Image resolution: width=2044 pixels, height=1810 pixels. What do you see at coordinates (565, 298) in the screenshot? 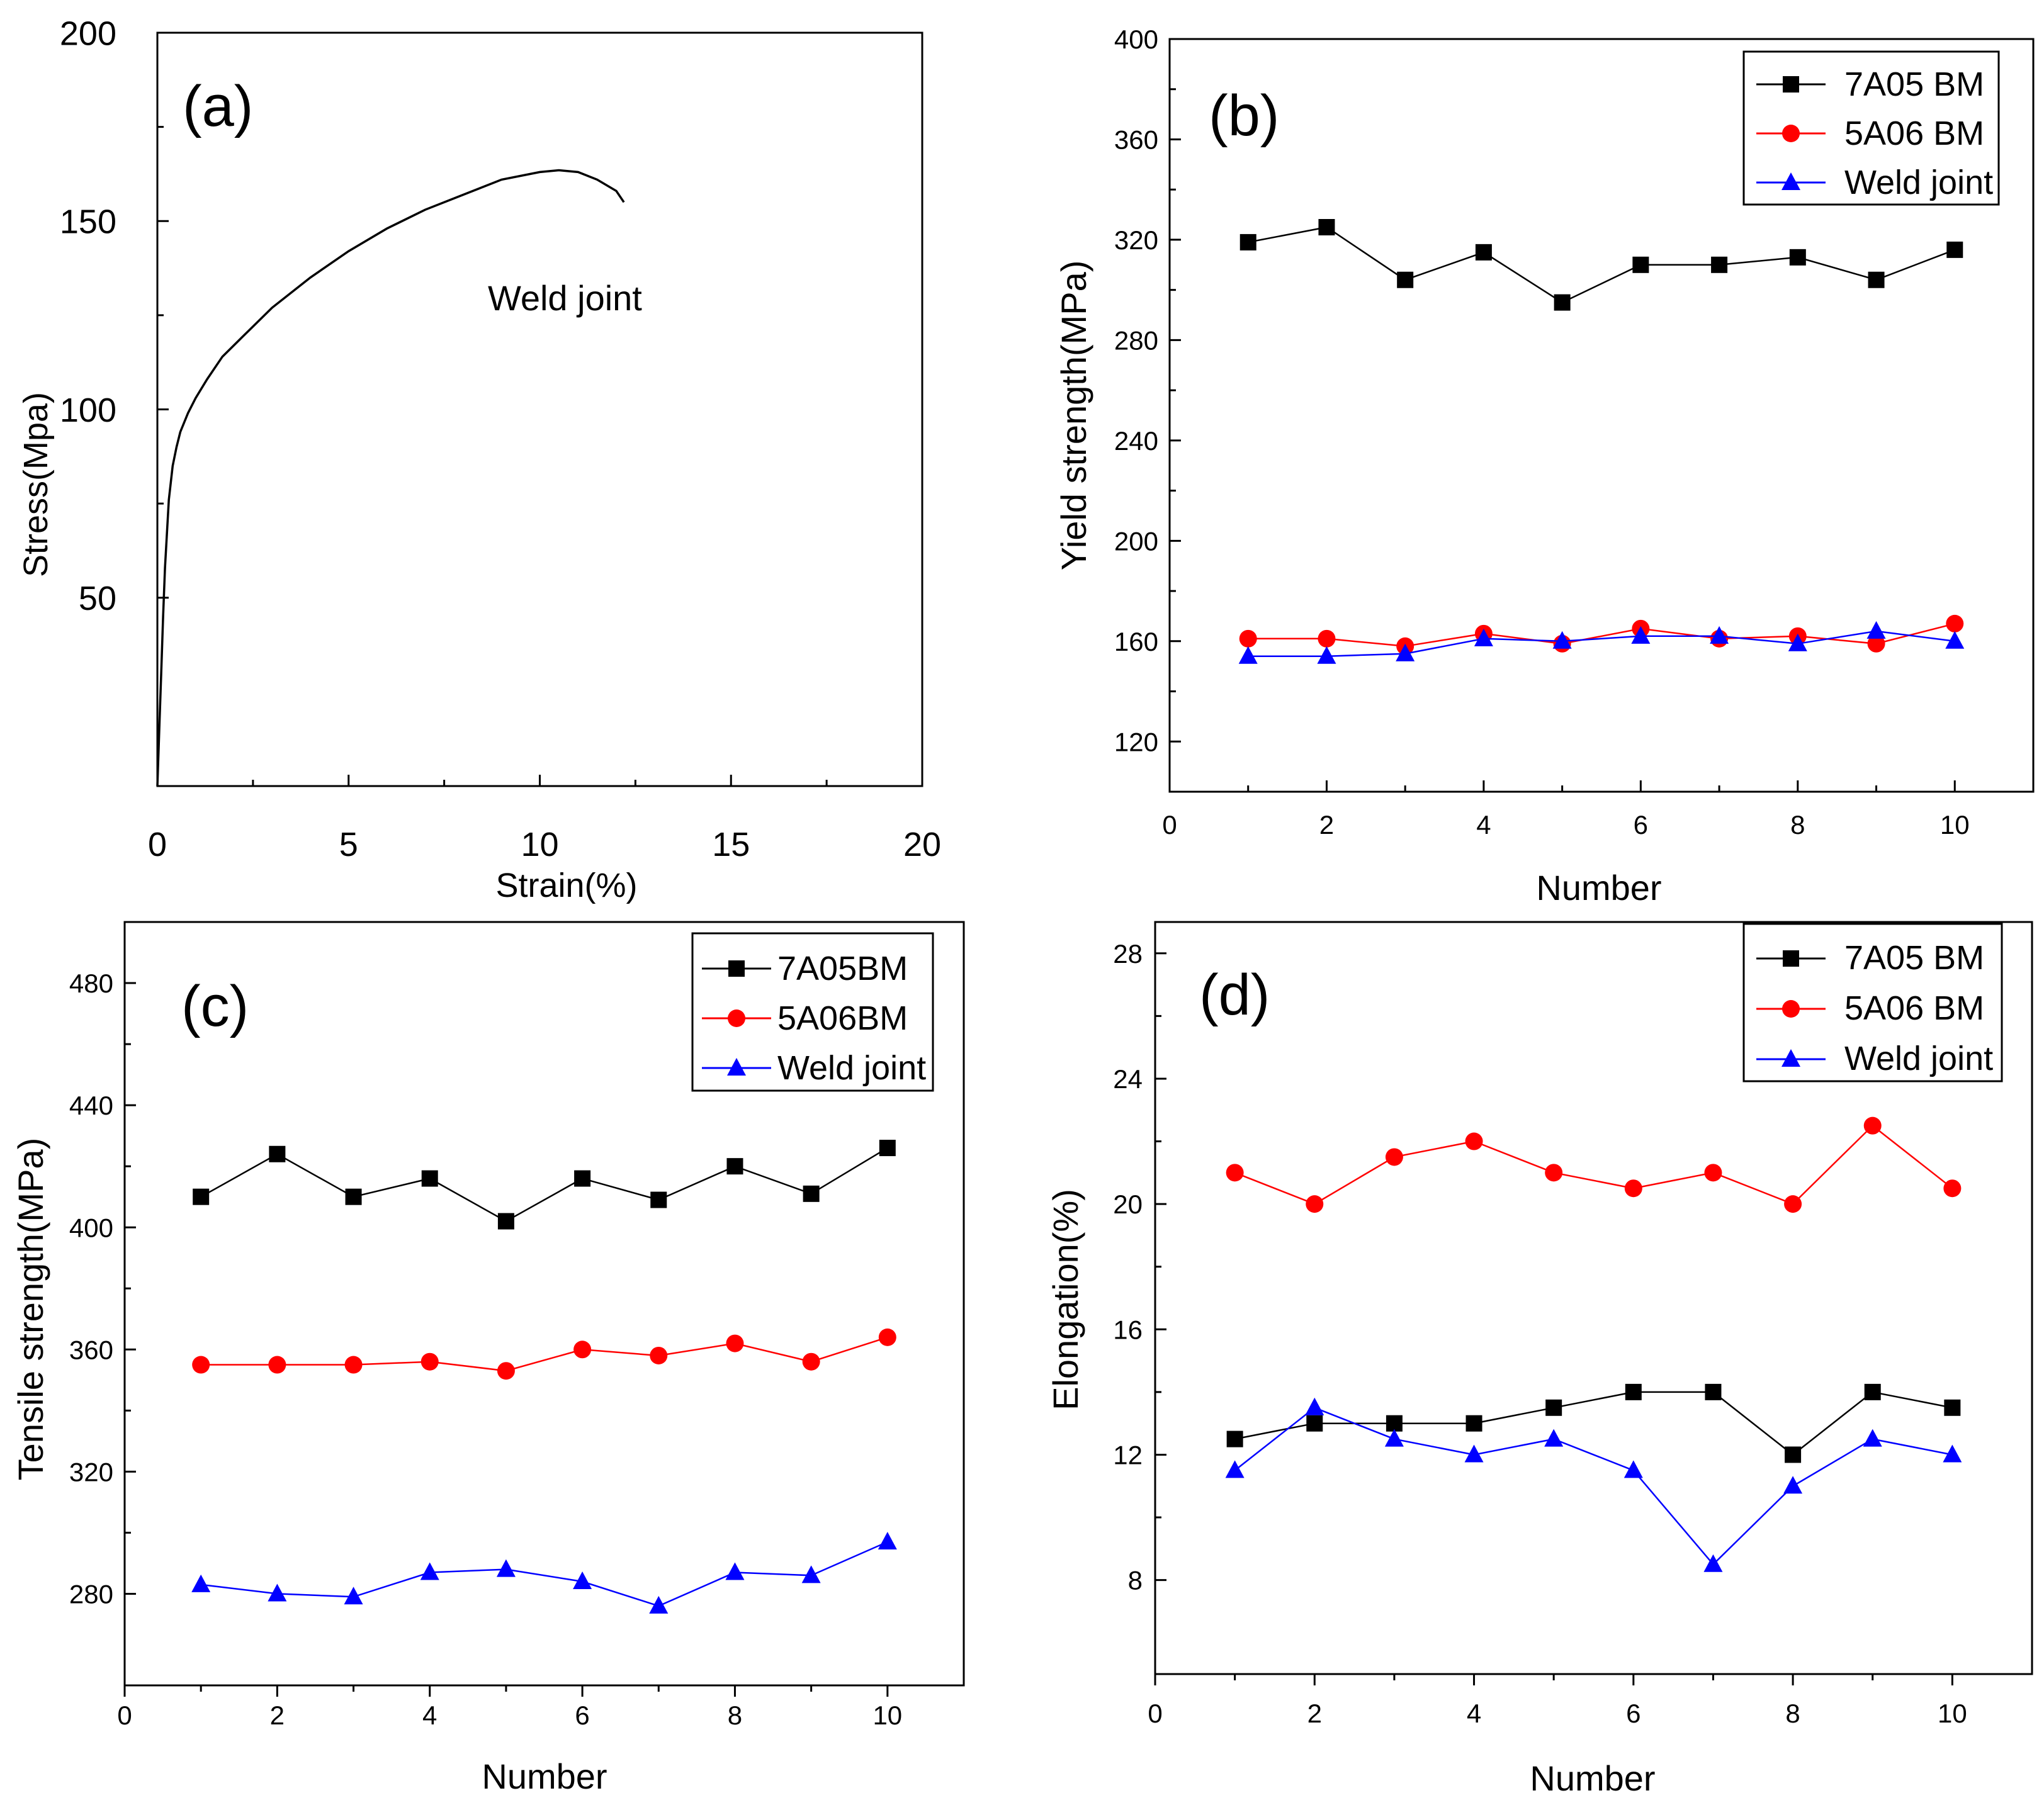
I see `panel-a-annotation: Weld joint` at bounding box center [565, 298].